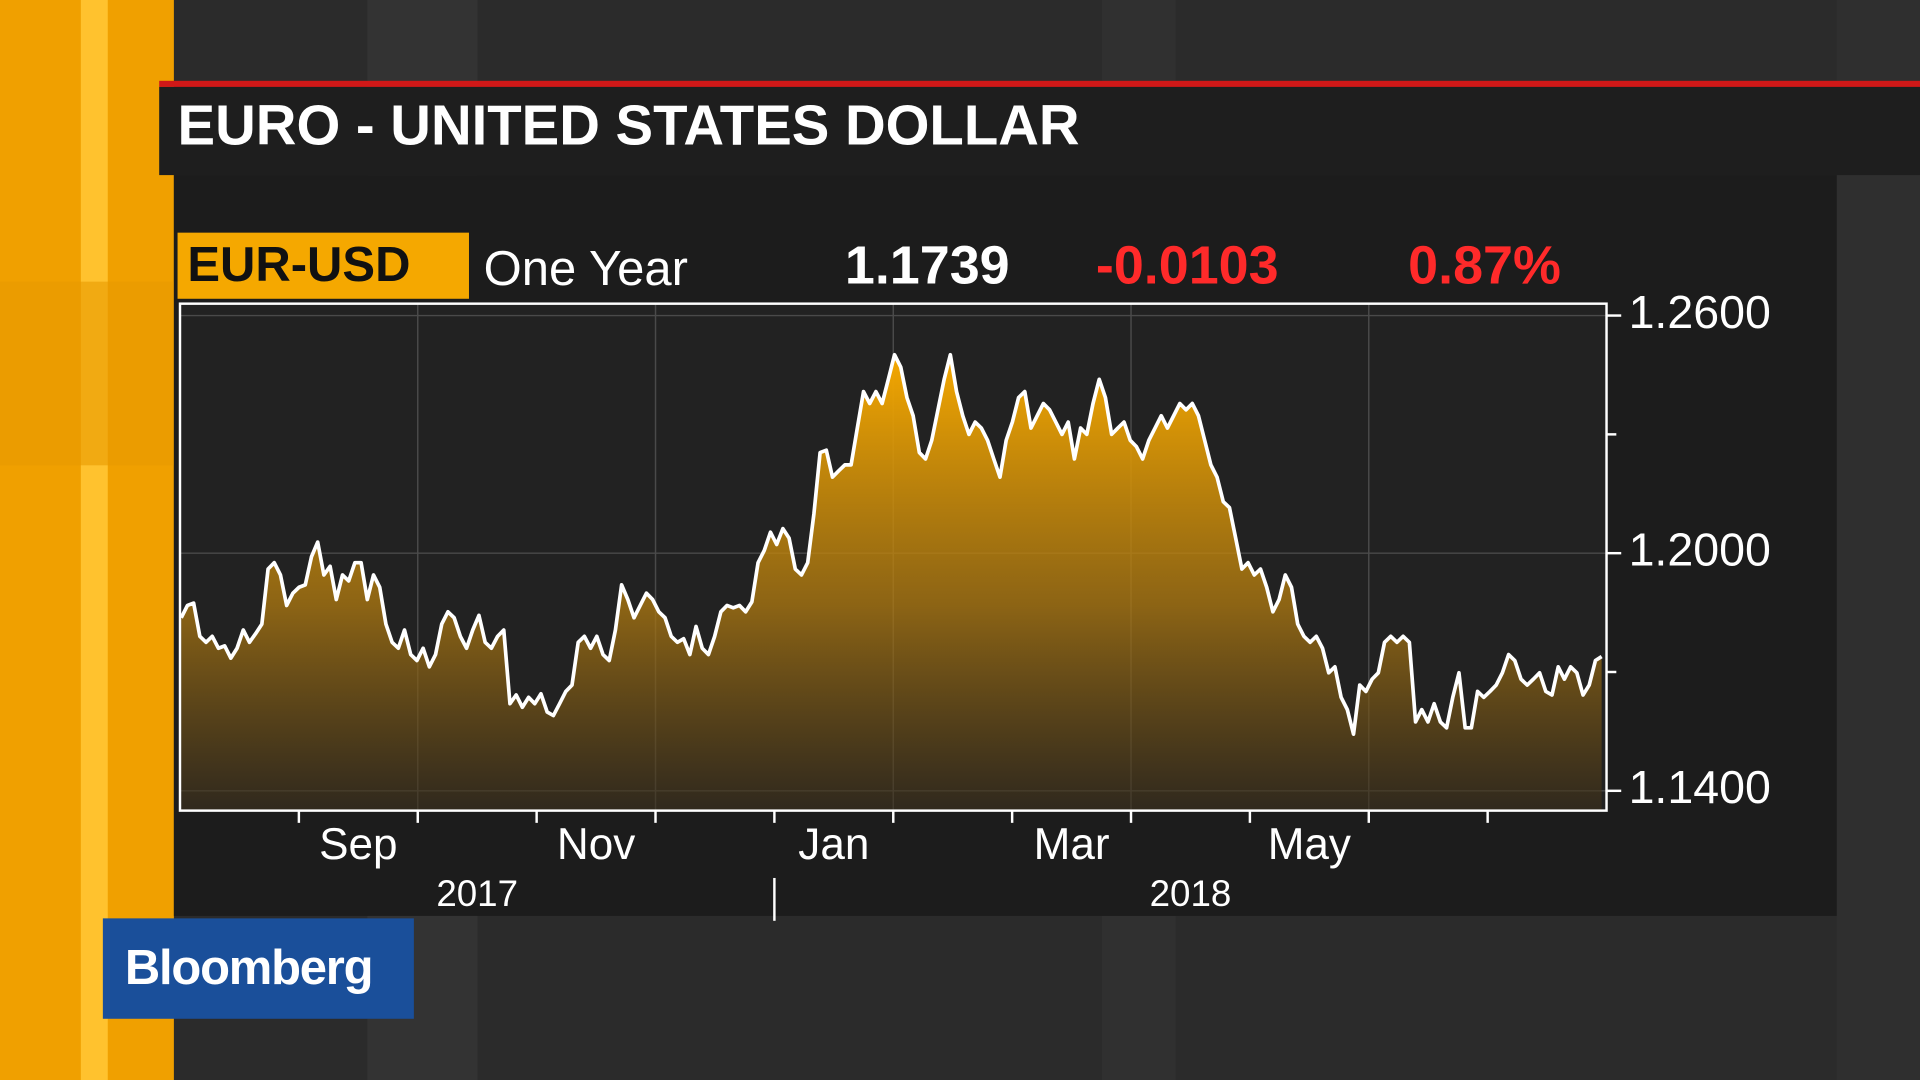 This screenshot has height=1080, width=1920. I want to click on x-tick-label: Mar, so click(1072, 844).